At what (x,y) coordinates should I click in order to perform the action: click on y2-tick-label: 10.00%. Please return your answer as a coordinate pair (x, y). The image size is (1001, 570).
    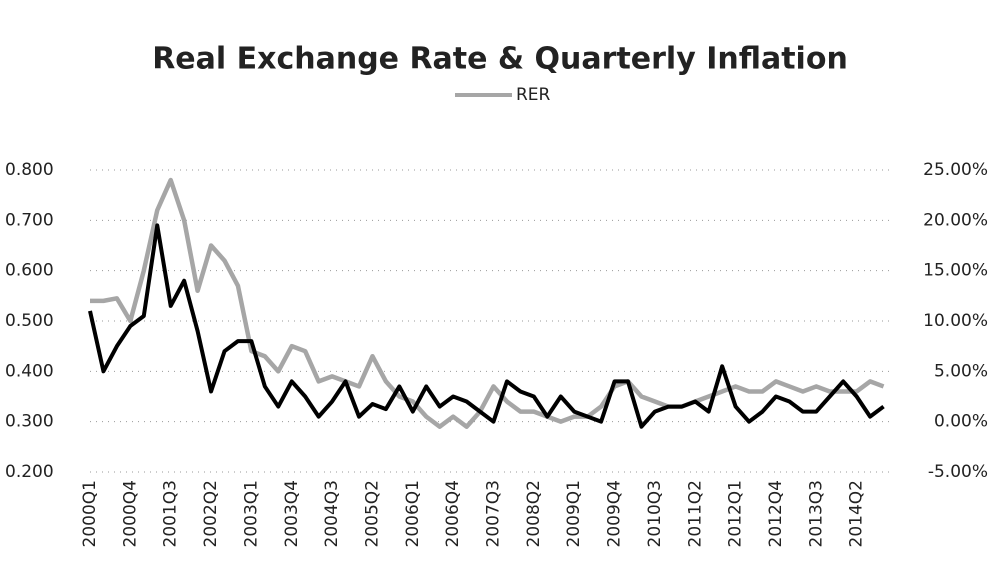
    Looking at the image, I should click on (955, 321).